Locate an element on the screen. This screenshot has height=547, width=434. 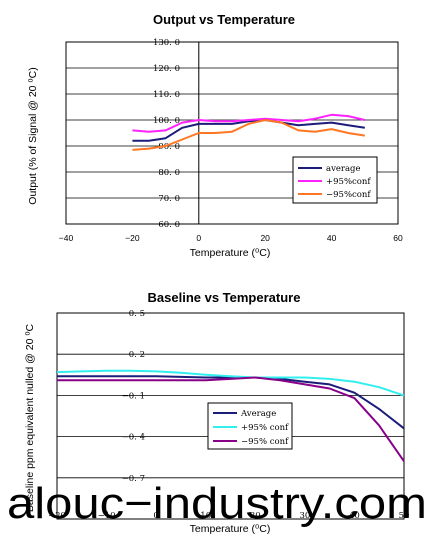
chart1-y-tick-label: 110. 0 is located at coordinates (166, 95).